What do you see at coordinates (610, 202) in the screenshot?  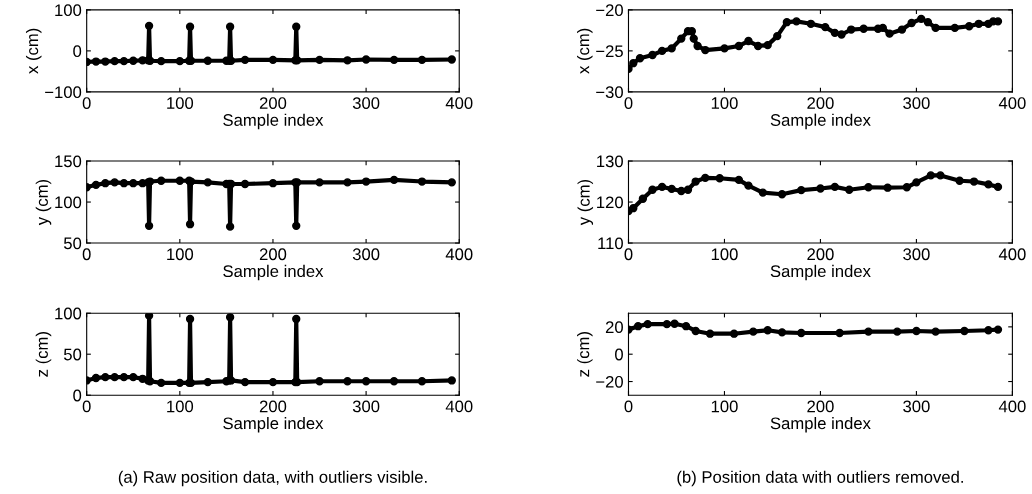 I see `y-tick-label: 120` at bounding box center [610, 202].